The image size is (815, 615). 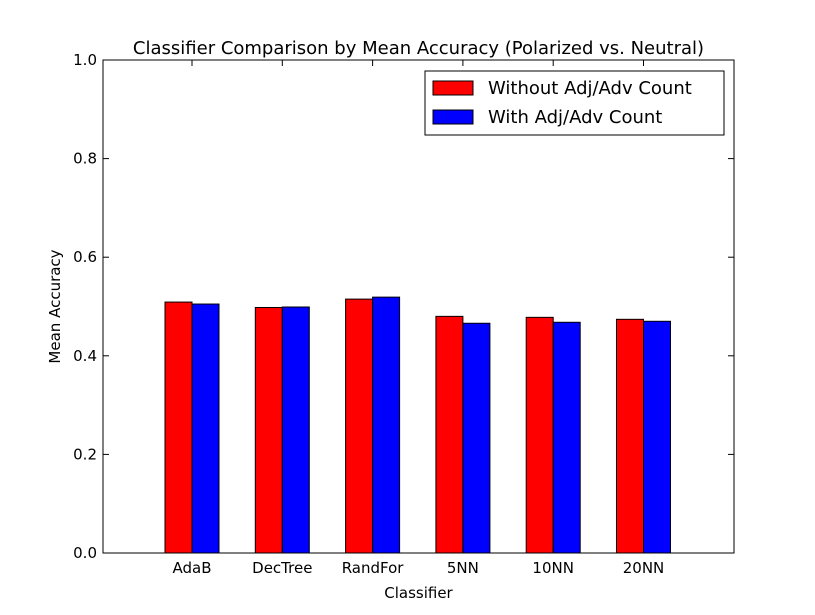 I want to click on bar-without-dectree, so click(x=268, y=430).